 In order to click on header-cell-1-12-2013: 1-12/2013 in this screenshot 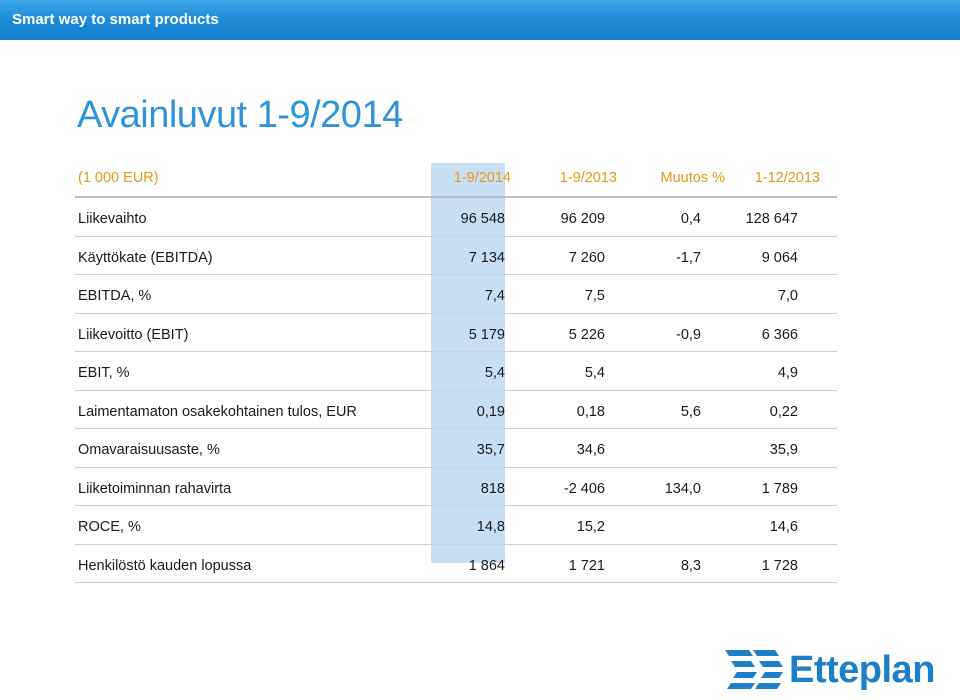, I will do `click(787, 178)`.